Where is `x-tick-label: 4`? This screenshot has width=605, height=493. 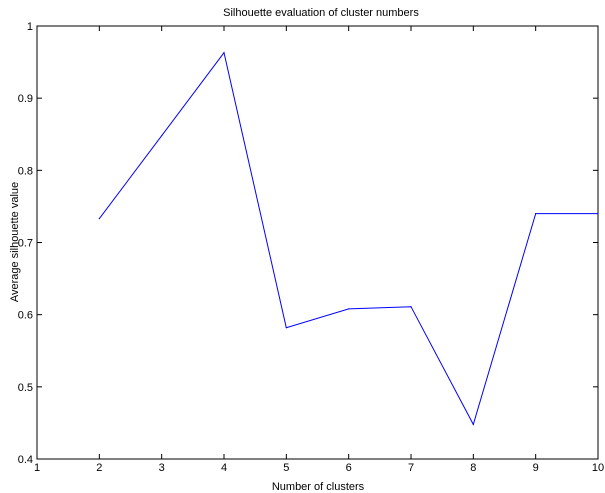
x-tick-label: 4 is located at coordinates (224, 468).